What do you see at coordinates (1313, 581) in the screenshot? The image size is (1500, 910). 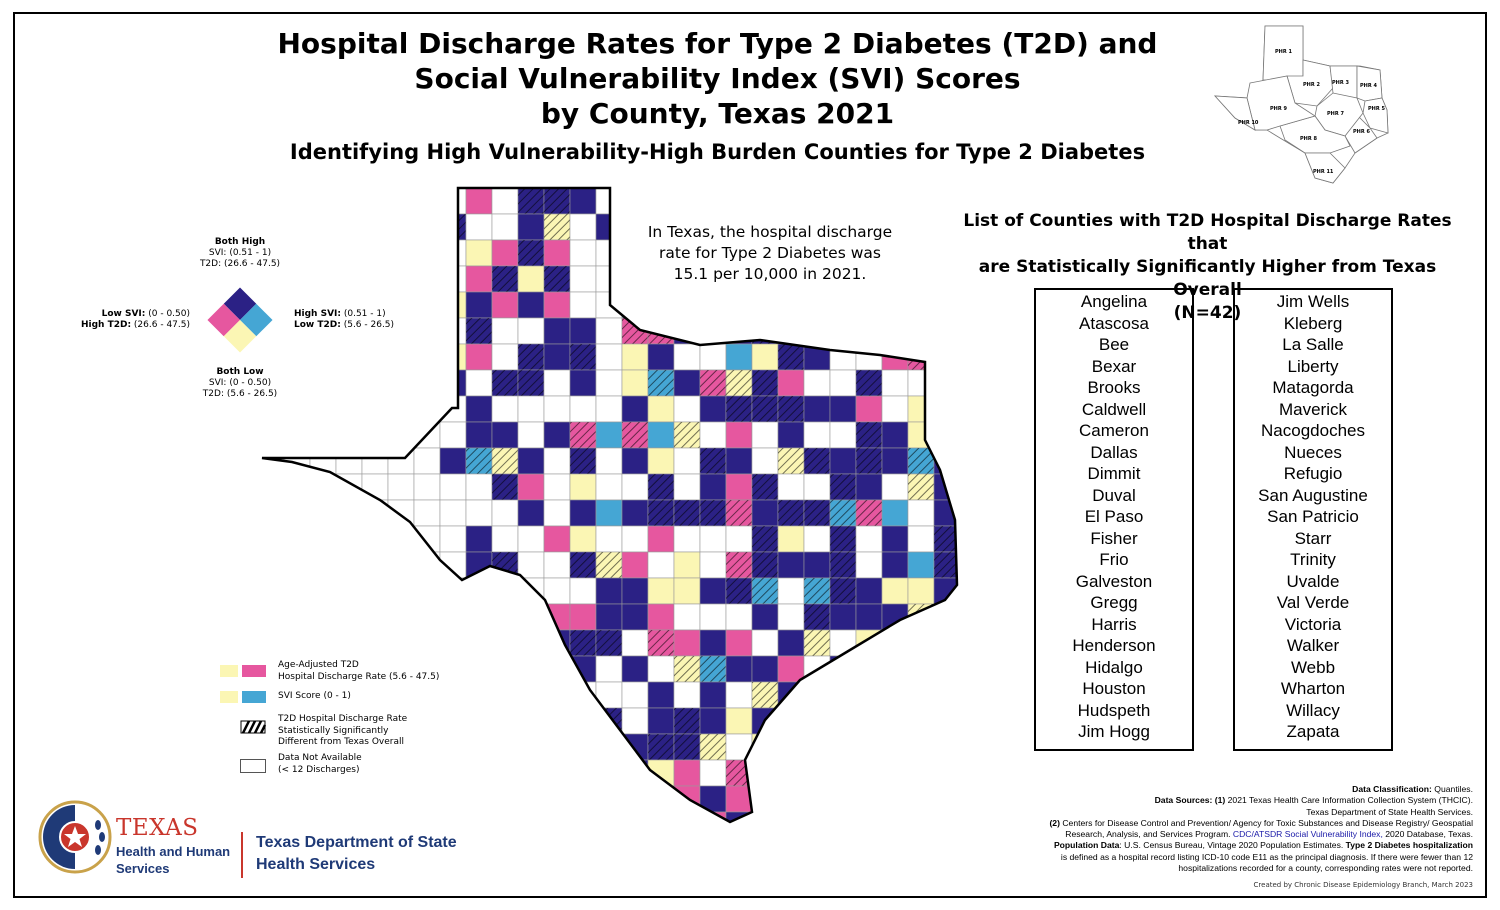 I see `county-list-item: Uvalde` at bounding box center [1313, 581].